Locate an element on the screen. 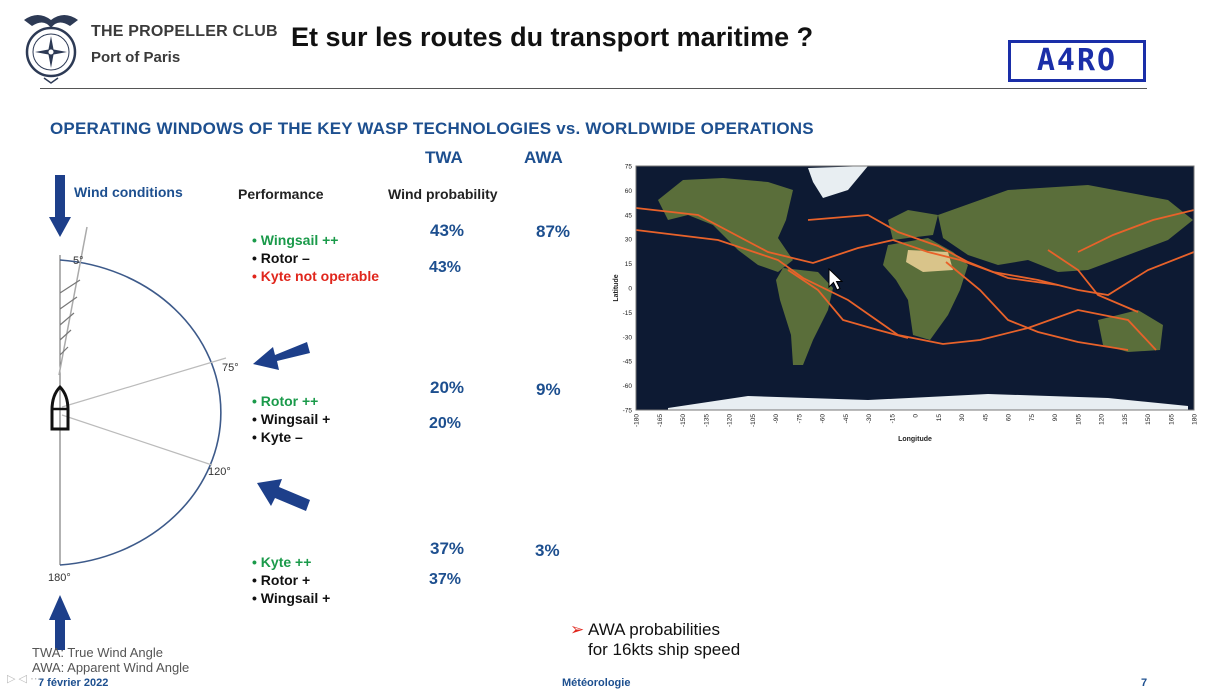 This screenshot has height=690, width=1212. longitude-axis-label: Longitude is located at coordinates (915, 439).